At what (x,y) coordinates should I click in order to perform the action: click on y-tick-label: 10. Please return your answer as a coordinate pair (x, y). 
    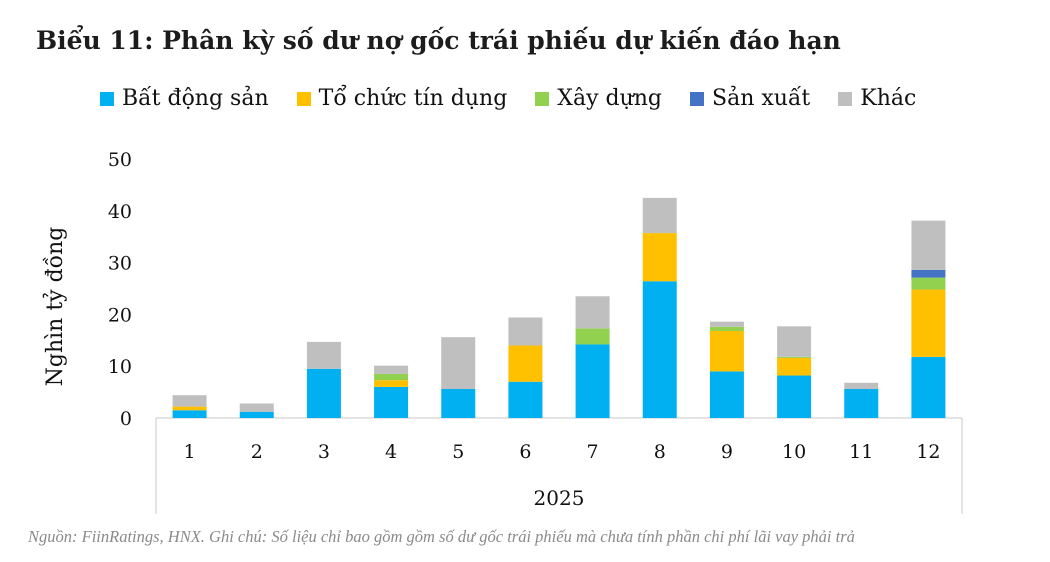
    Looking at the image, I should click on (120, 367).